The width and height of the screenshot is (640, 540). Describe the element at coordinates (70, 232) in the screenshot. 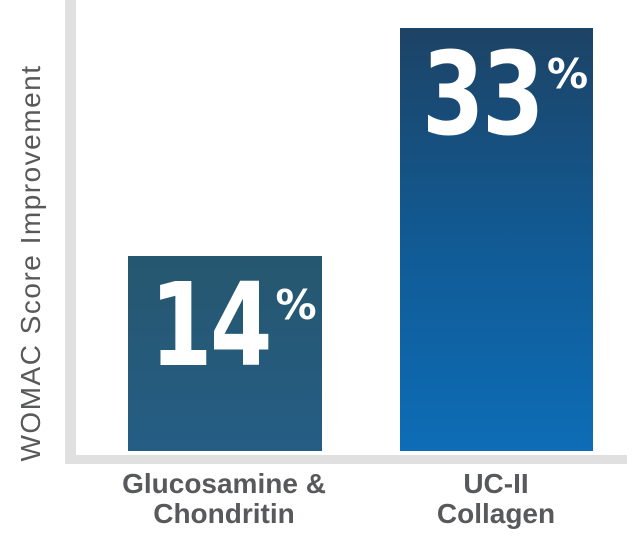

I see `y-axis-line` at that location.